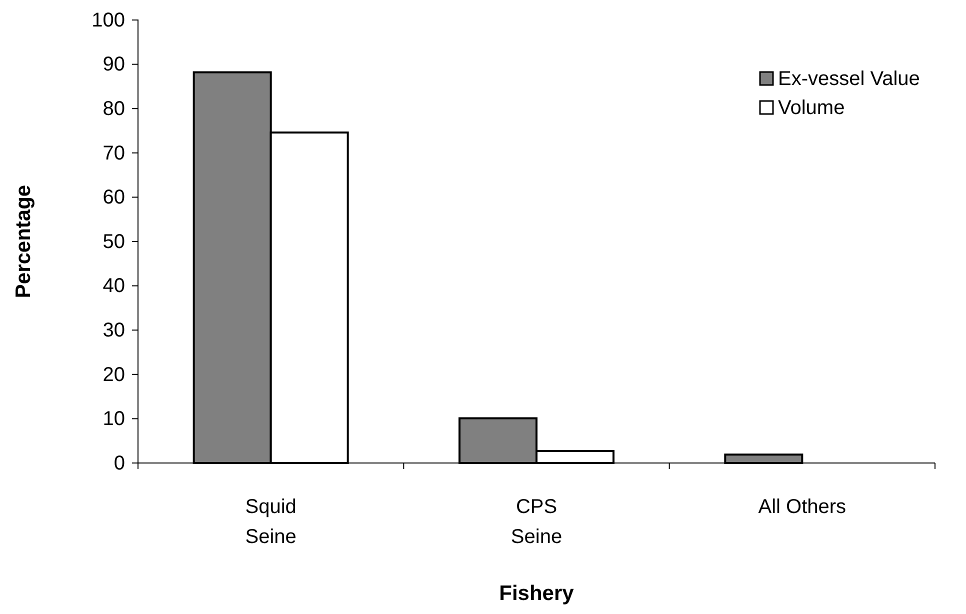 Image resolution: width=966 pixels, height=614 pixels. Describe the element at coordinates (270, 522) in the screenshot. I see `x-tick-label: Squid Seine` at that location.